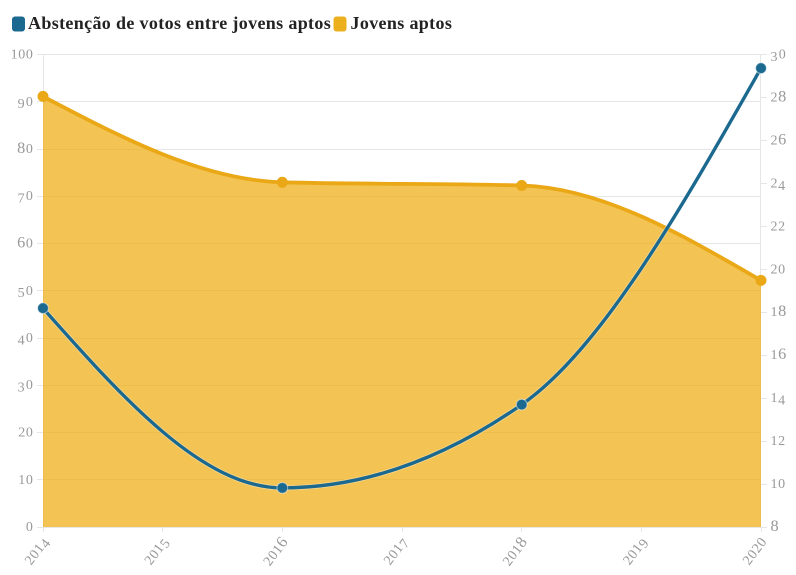 This screenshot has width=796, height=575. Describe the element at coordinates (25, 242) in the screenshot. I see `svg-text: 60` at that location.